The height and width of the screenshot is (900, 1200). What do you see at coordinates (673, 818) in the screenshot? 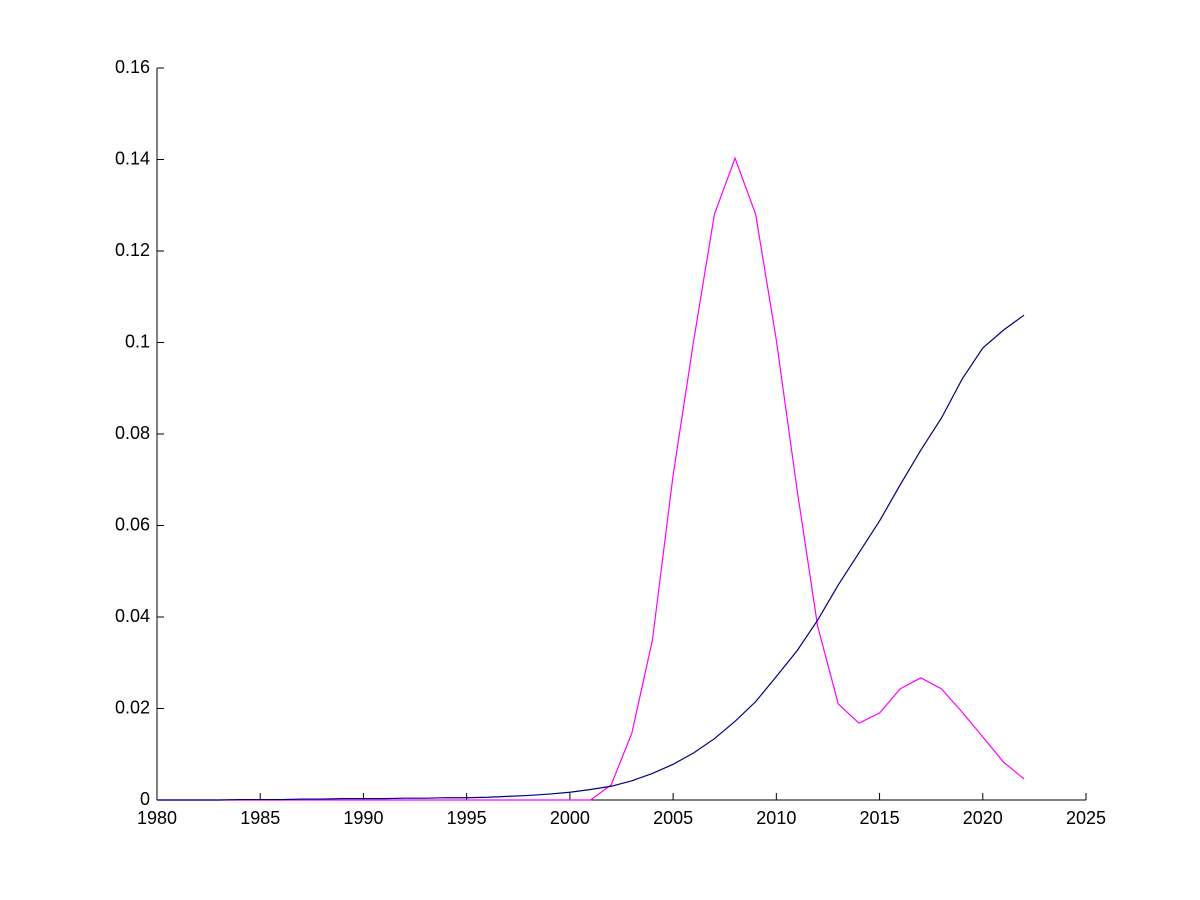
I see `x-tick-label: 2005` at bounding box center [673, 818].